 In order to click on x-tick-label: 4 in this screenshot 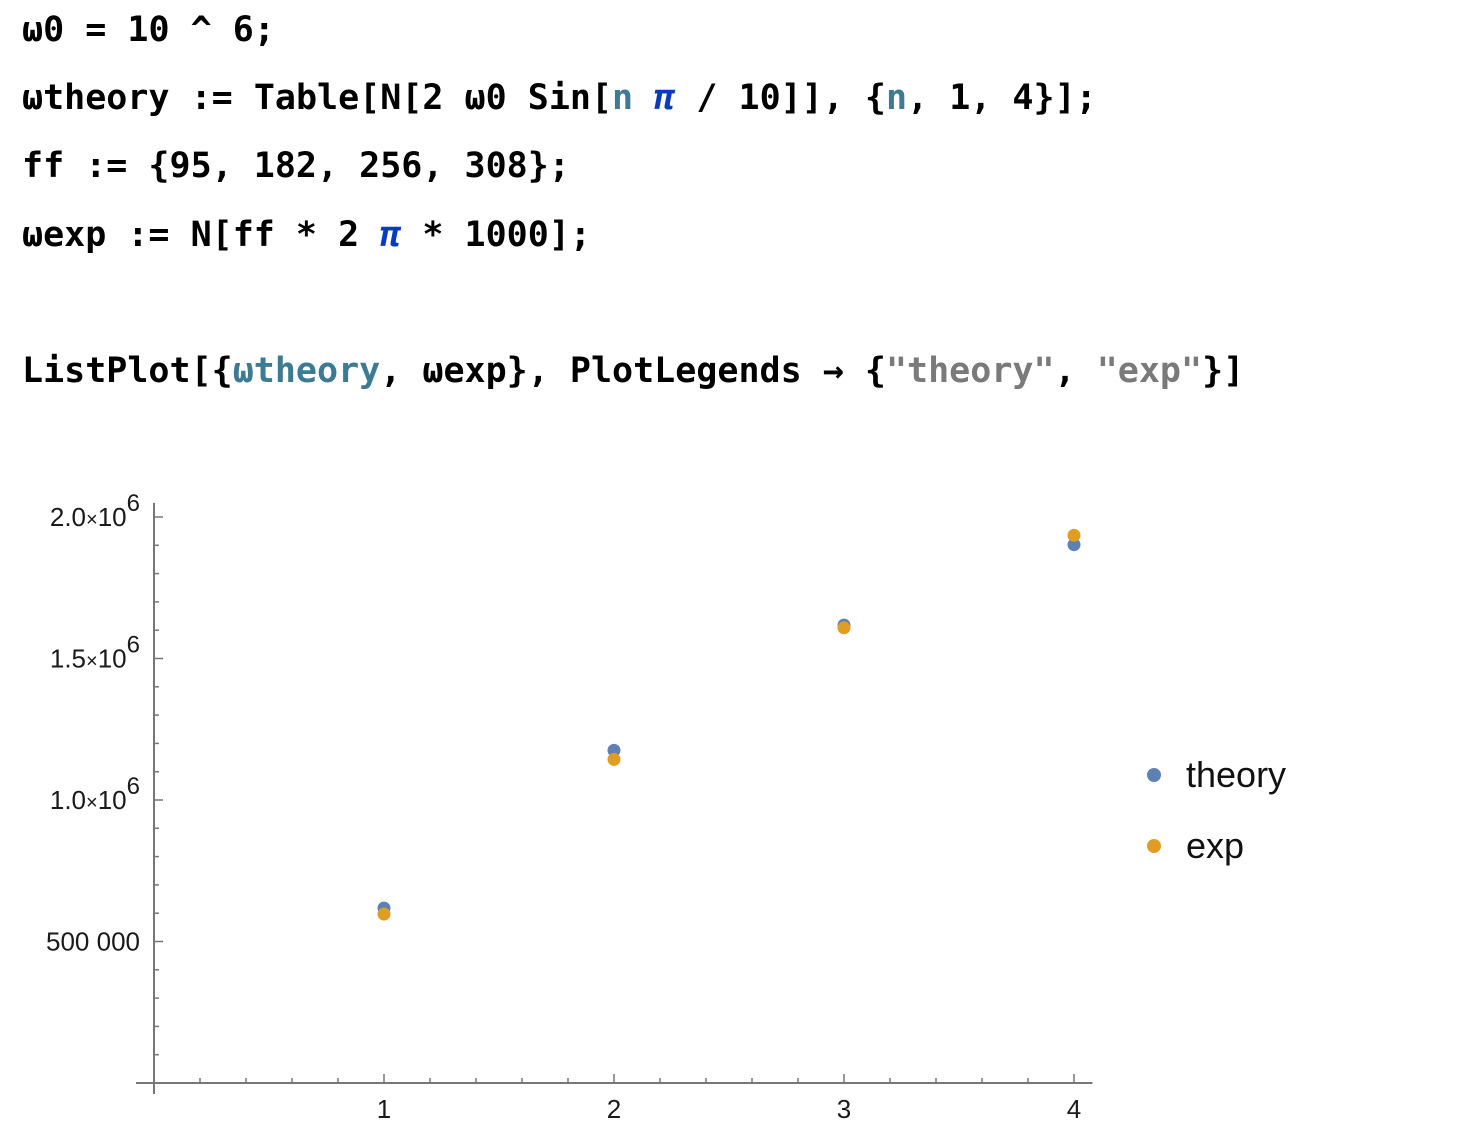, I will do `click(1074, 1109)`.